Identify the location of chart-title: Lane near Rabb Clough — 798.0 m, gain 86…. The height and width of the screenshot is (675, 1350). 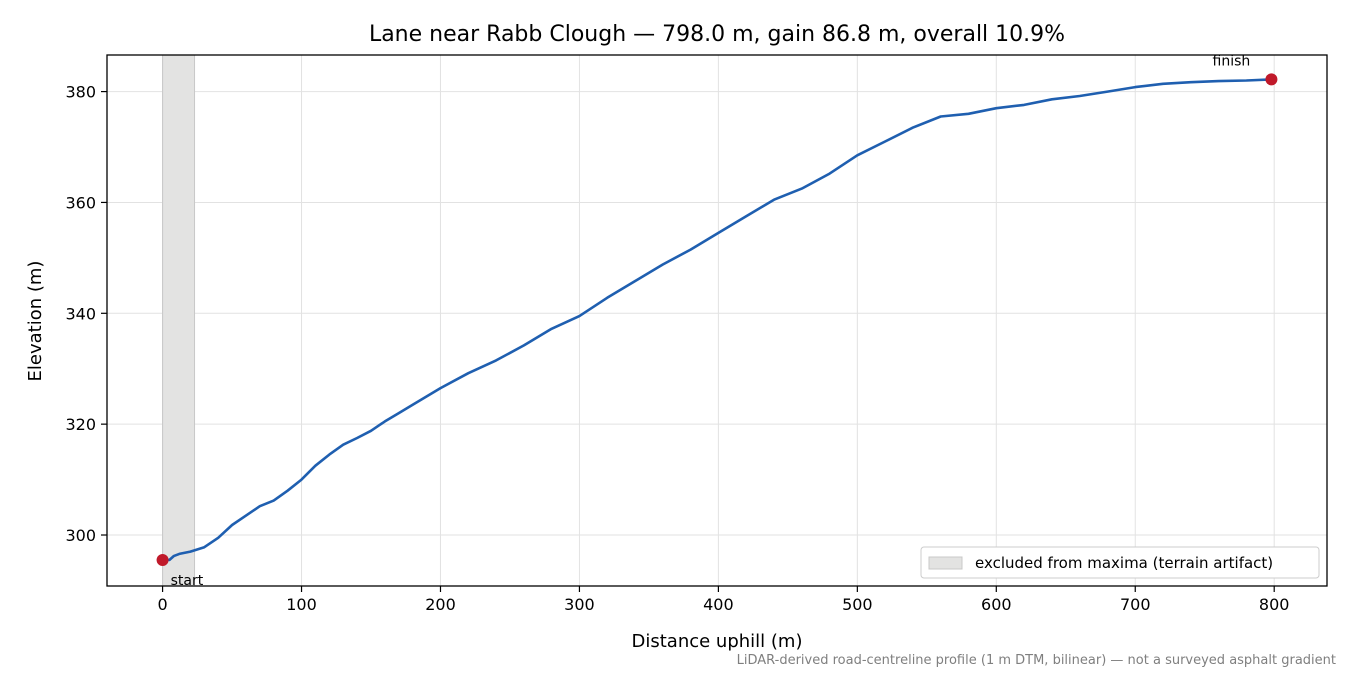
(717, 34).